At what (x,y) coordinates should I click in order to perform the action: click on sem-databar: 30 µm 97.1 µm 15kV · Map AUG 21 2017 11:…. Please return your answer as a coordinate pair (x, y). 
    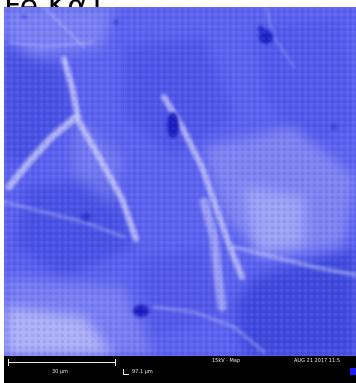
    Looking at the image, I should click on (180, 369).